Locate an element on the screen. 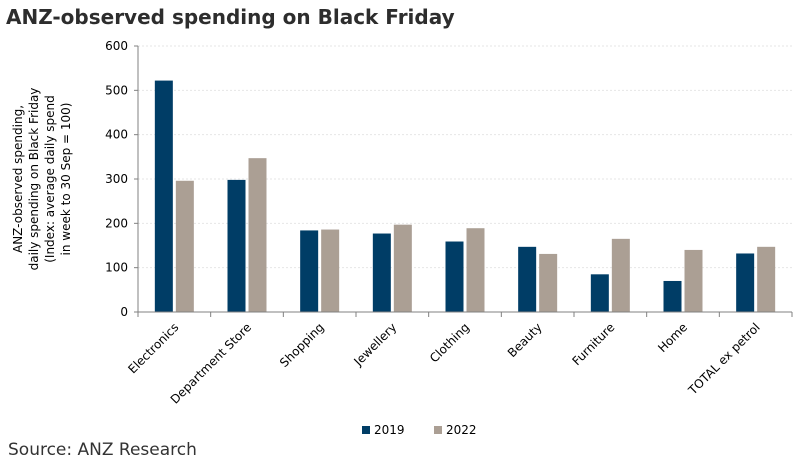 The height and width of the screenshot is (471, 811). y-tick-label: 400 is located at coordinates (116, 135).